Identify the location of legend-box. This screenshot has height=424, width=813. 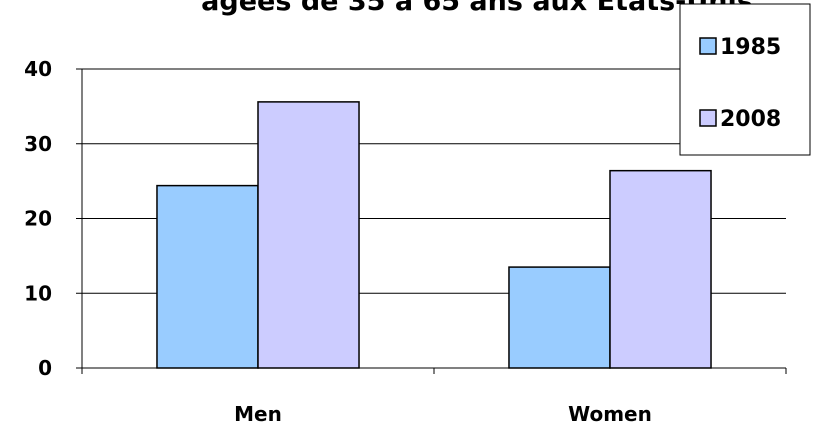
(745, 79).